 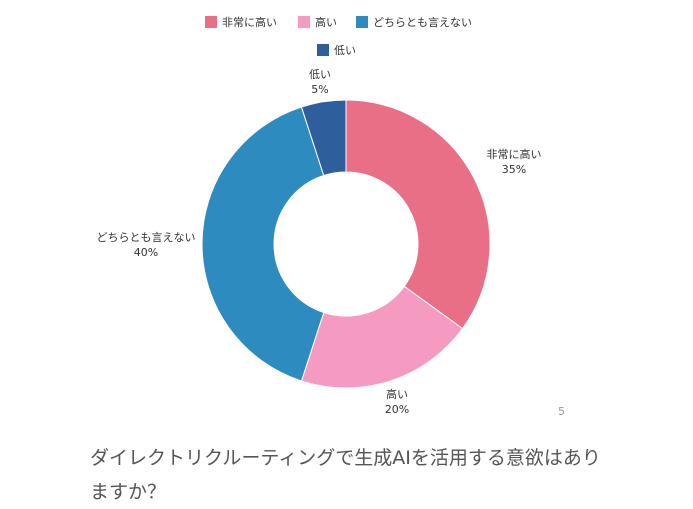 What do you see at coordinates (382, 337) in the screenshot?
I see `slice-high` at bounding box center [382, 337].